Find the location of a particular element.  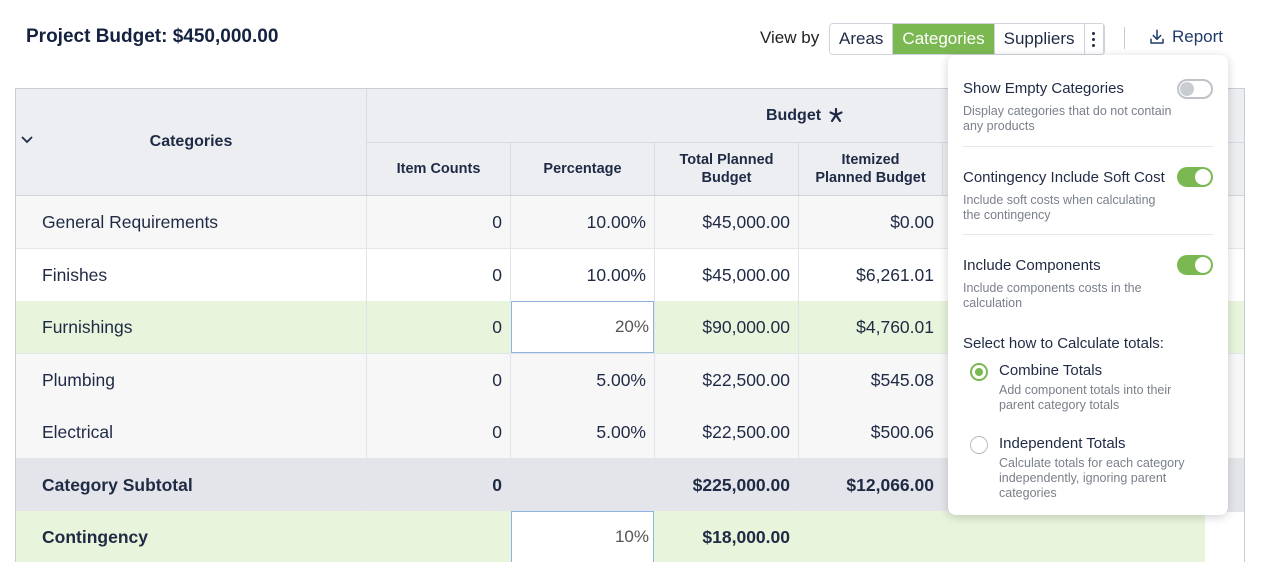

row-name: Furnishings is located at coordinates (87, 326).